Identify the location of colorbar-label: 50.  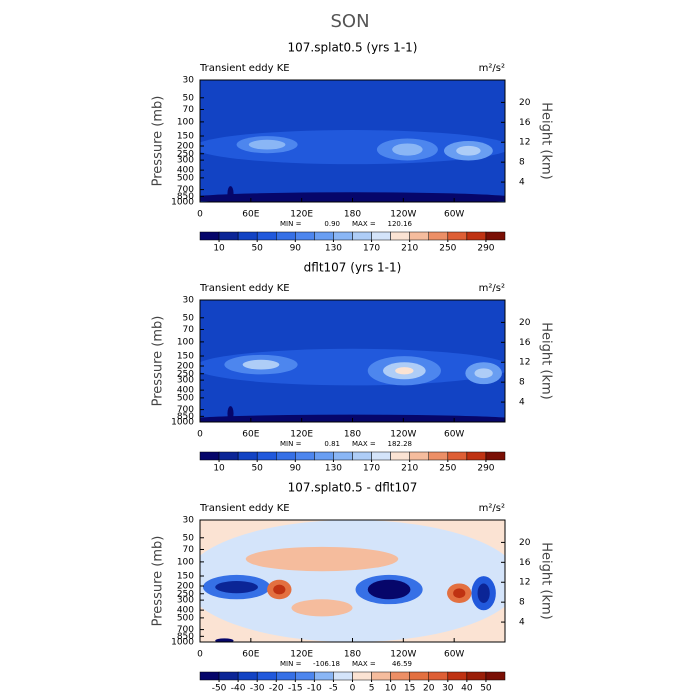
(486, 689).